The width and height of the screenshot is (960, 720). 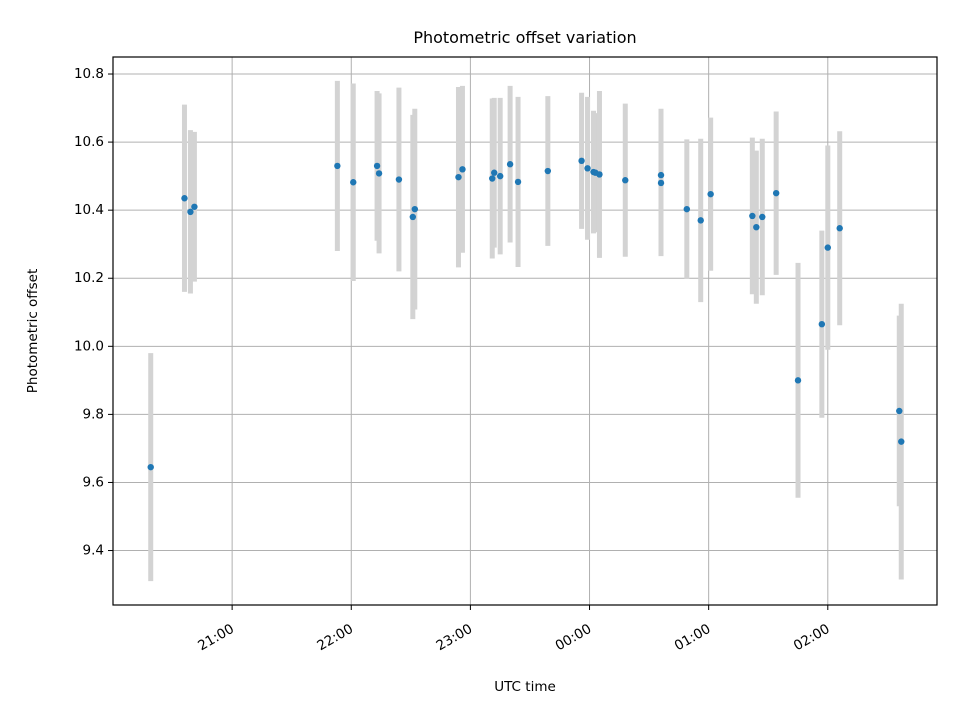 I want to click on y-tick-label: 10.2, so click(x=89, y=278).